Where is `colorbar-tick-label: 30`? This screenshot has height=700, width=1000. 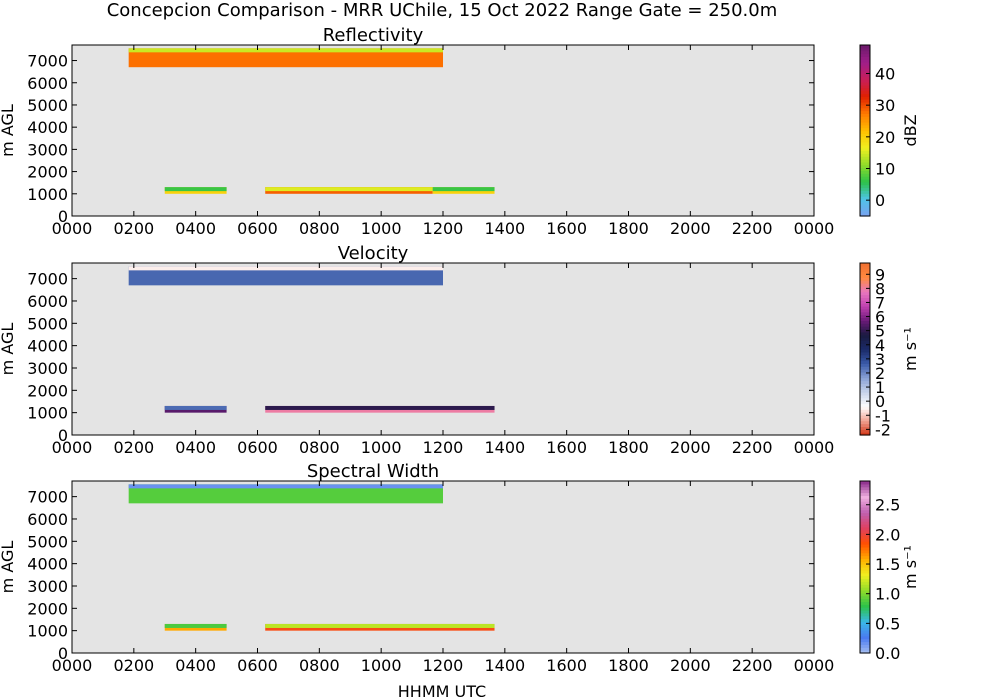 colorbar-tick-label: 30 is located at coordinates (885, 105).